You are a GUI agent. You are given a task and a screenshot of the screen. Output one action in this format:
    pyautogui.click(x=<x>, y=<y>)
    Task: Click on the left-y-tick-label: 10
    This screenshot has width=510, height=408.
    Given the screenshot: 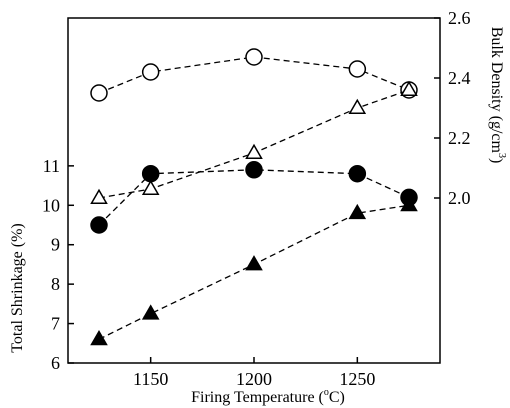 What is the action you would take?
    pyautogui.click(x=51, y=205)
    